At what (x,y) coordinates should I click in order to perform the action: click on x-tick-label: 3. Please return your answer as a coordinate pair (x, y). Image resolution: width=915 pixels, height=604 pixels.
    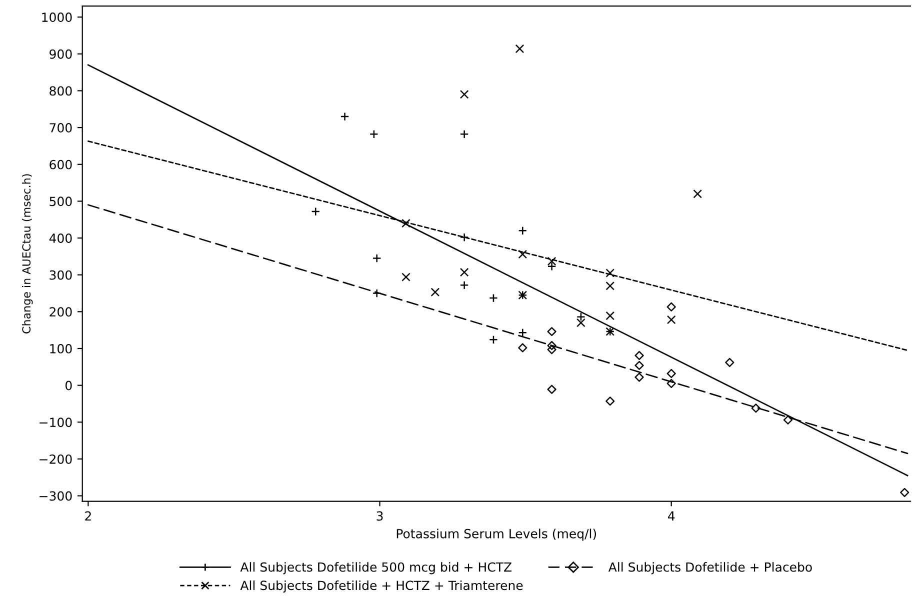
    Looking at the image, I should click on (379, 516).